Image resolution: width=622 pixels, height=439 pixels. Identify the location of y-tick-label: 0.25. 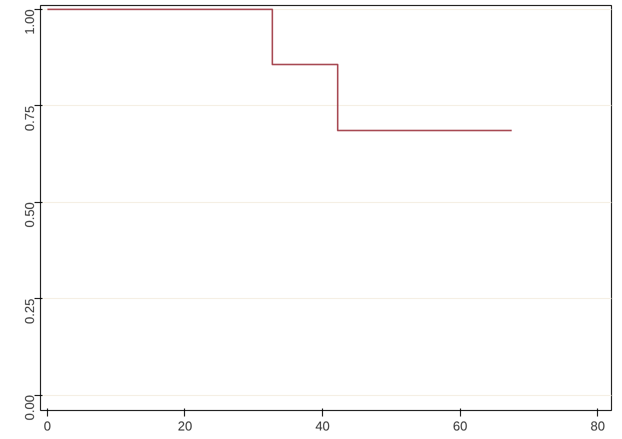
(29, 311).